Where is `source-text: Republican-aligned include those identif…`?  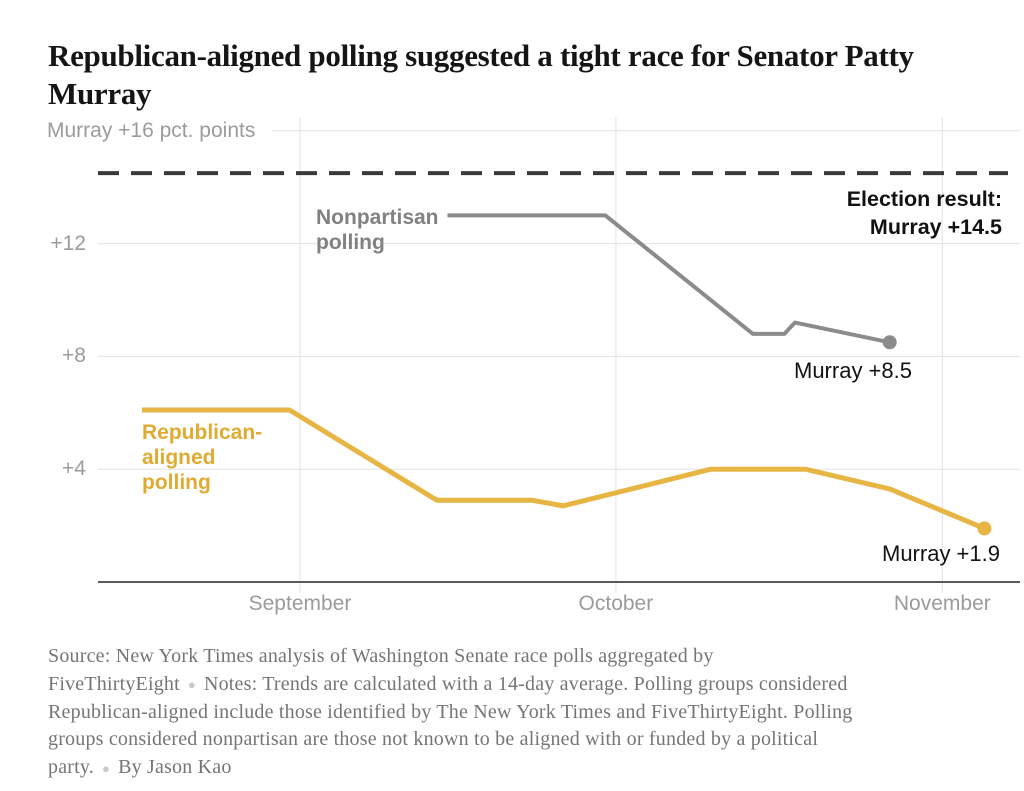
source-text: Republican-aligned include those identif… is located at coordinates (450, 711).